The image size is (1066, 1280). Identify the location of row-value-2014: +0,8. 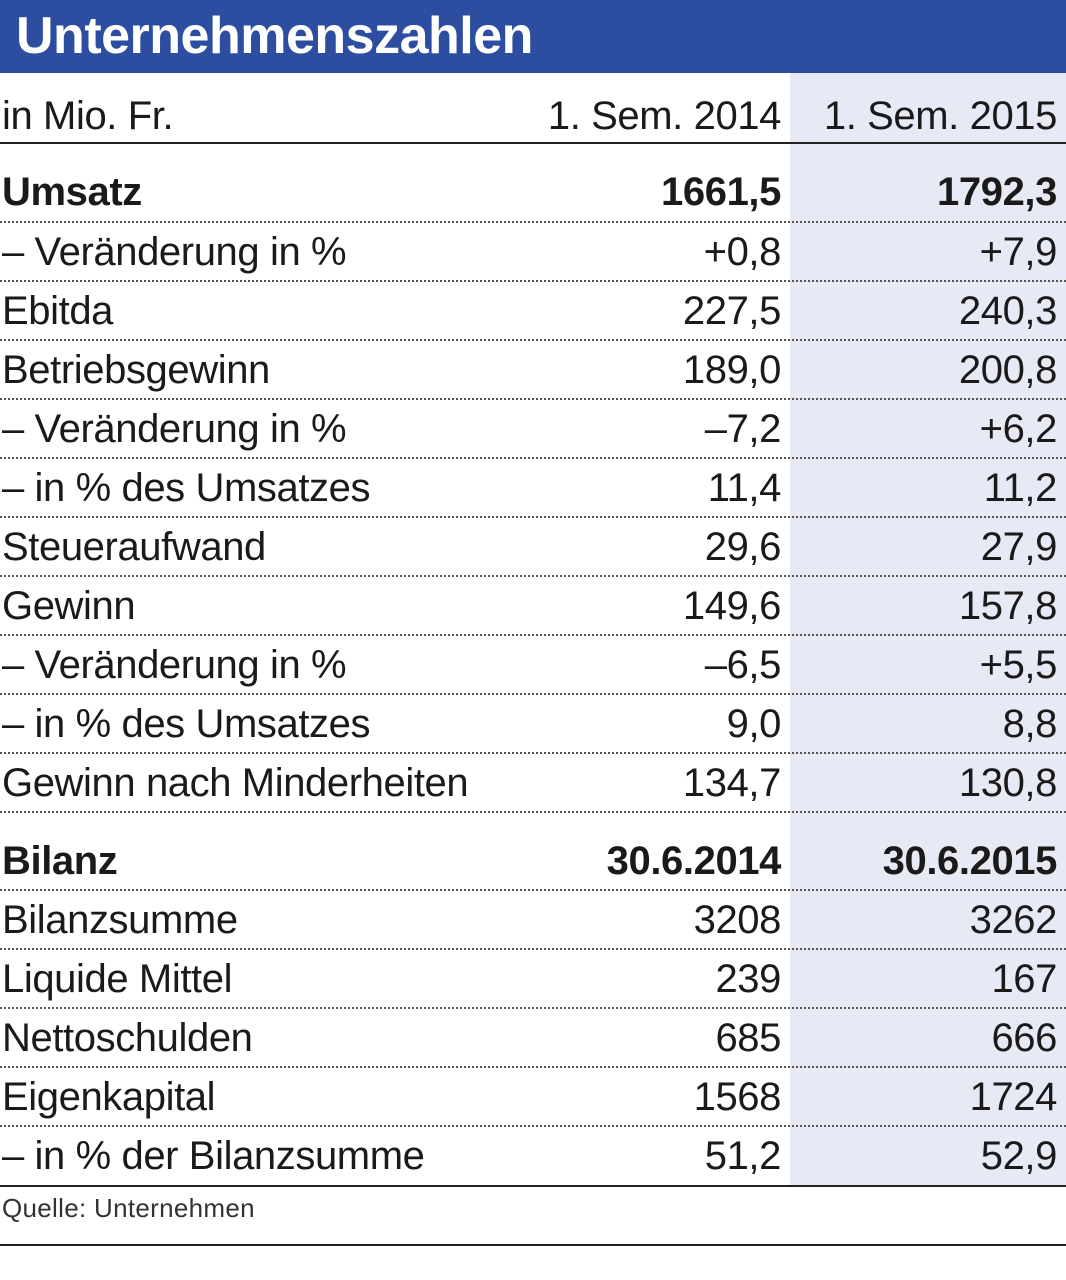
(742, 252).